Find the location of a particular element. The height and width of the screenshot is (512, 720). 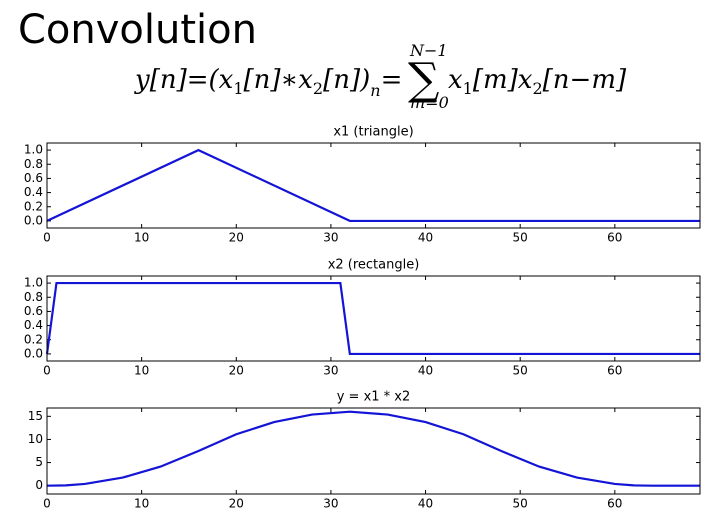

formula-part: [n]) is located at coordinates (346, 80).